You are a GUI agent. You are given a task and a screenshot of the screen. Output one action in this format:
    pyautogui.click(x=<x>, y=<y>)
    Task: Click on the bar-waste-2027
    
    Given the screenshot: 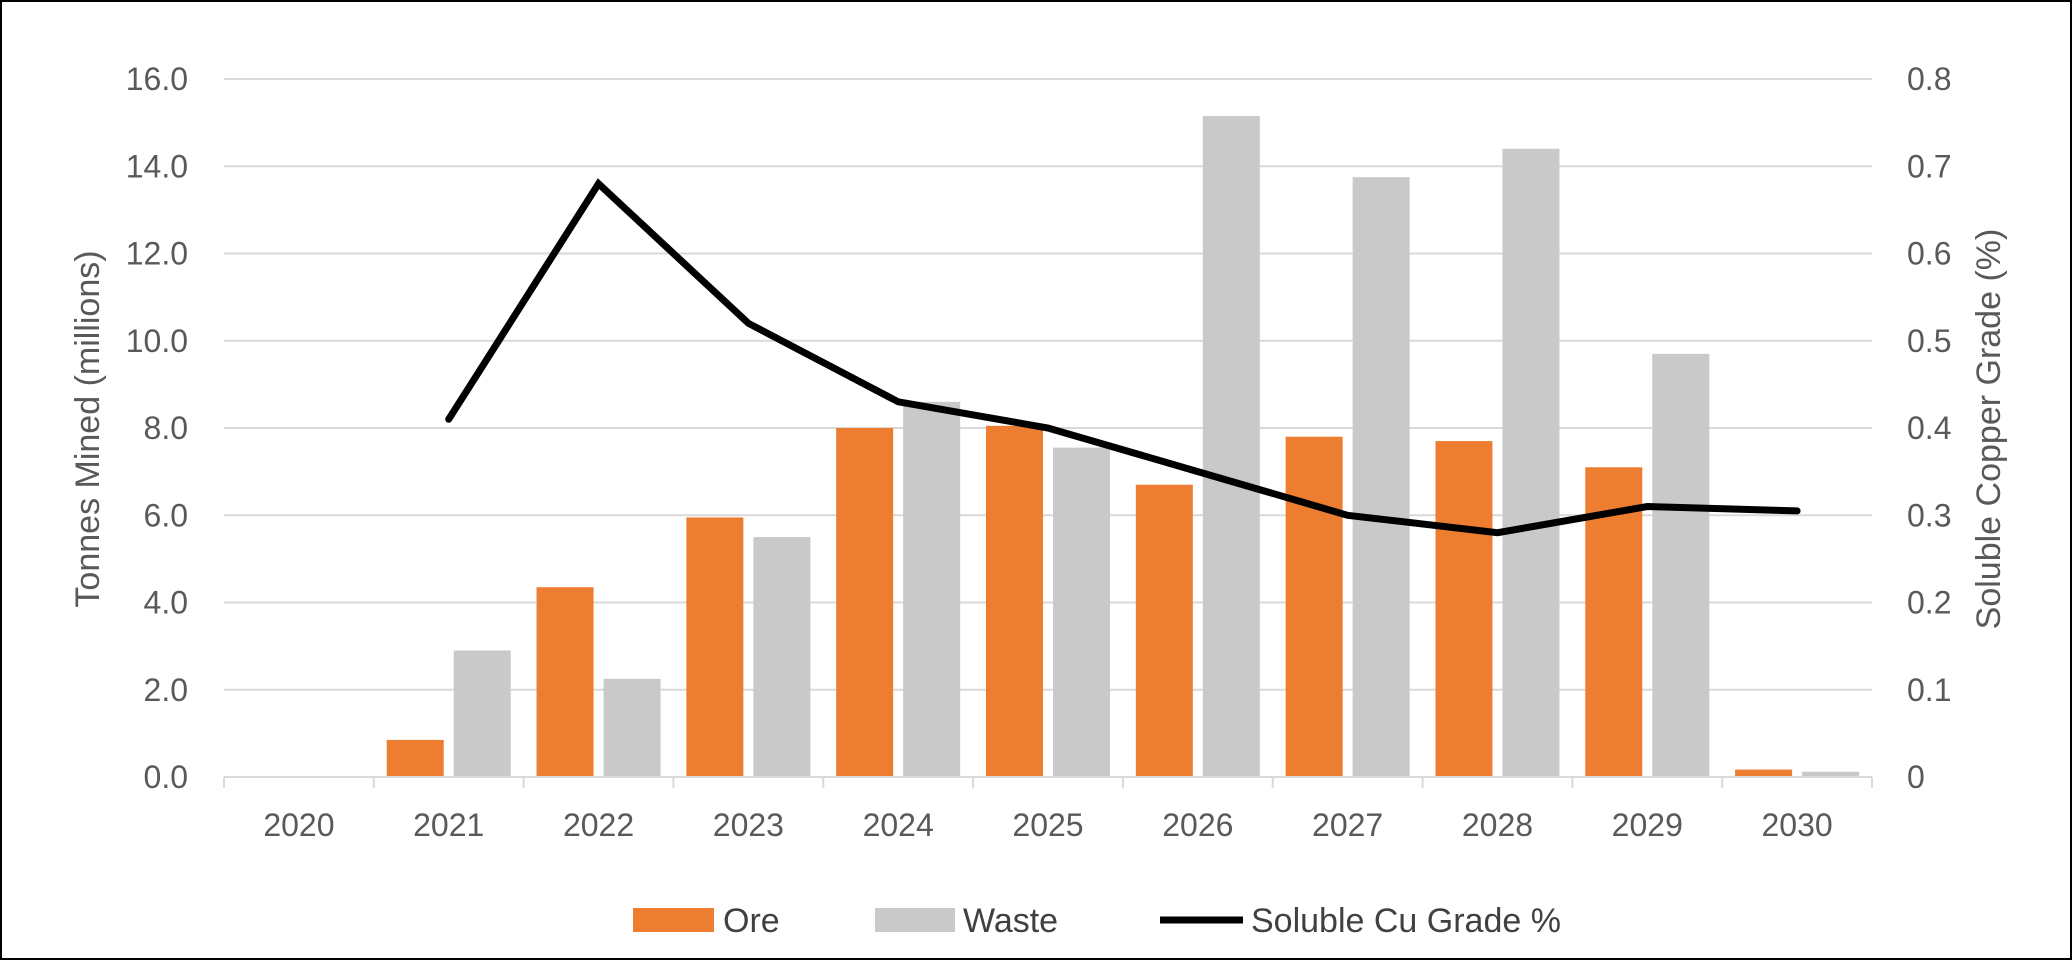 What is the action you would take?
    pyautogui.click(x=1381, y=477)
    